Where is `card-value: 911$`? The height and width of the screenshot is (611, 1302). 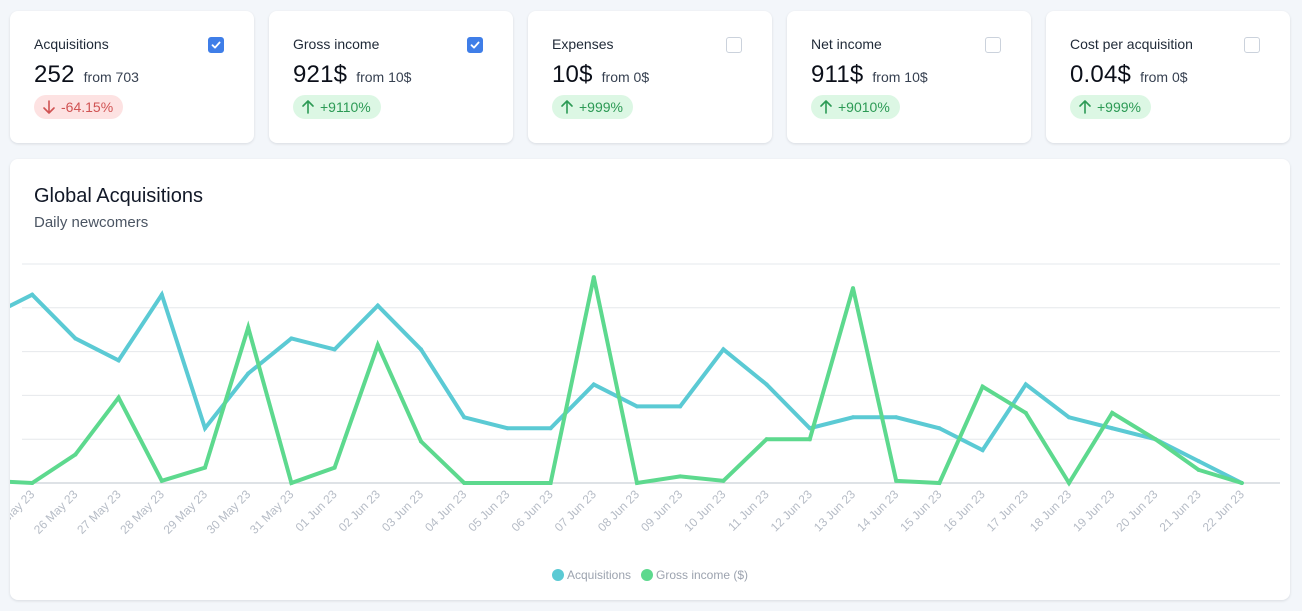
card-value: 911$ is located at coordinates (837, 74).